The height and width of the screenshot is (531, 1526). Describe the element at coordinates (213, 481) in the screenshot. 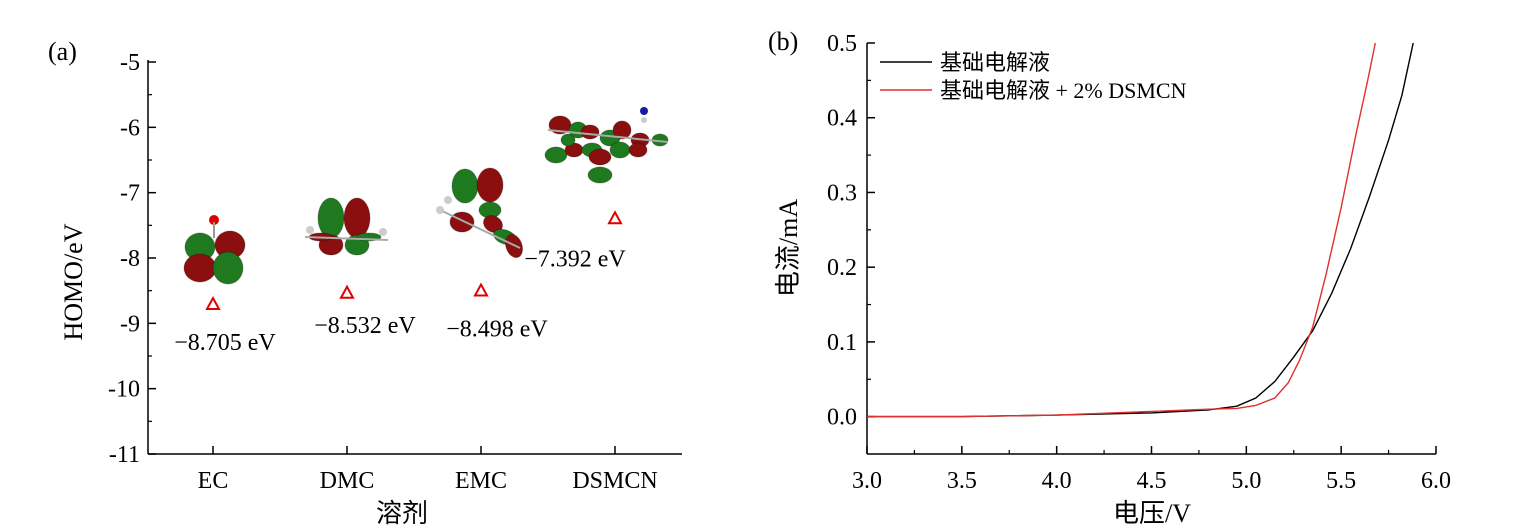

I see `x-tick-label-ec: EC` at that location.